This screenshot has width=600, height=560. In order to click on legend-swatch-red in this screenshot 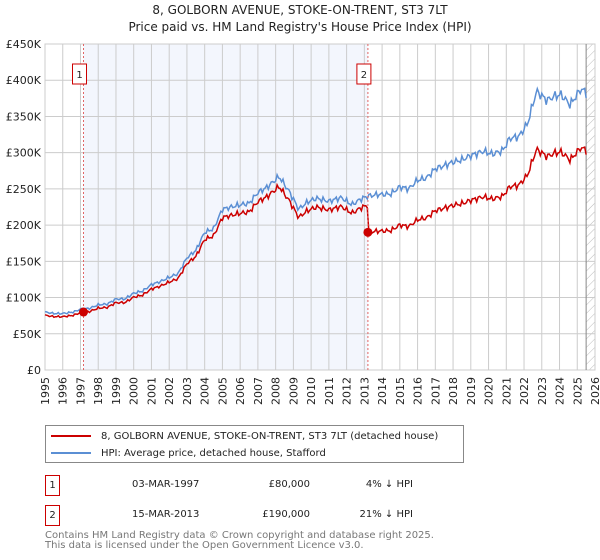, I will do `click(71, 436)`.